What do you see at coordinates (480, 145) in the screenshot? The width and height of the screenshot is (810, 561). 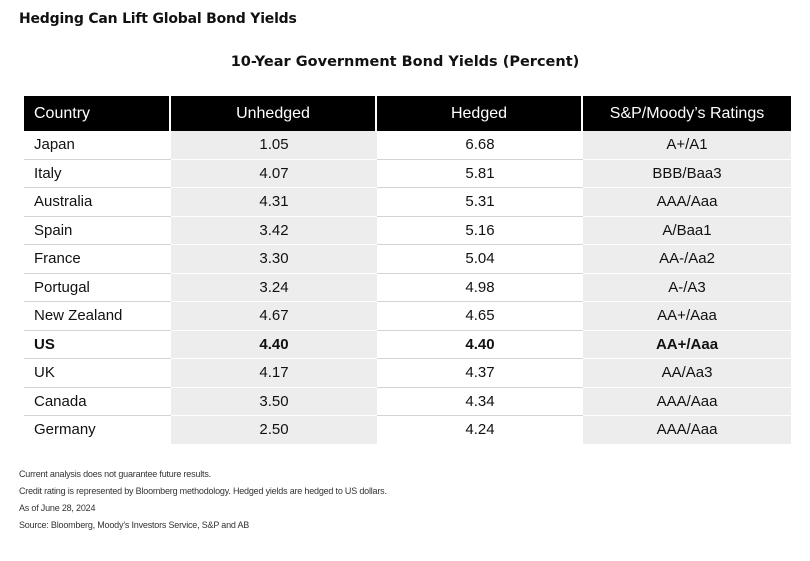 I see `hedged-cell: 6.68` at bounding box center [480, 145].